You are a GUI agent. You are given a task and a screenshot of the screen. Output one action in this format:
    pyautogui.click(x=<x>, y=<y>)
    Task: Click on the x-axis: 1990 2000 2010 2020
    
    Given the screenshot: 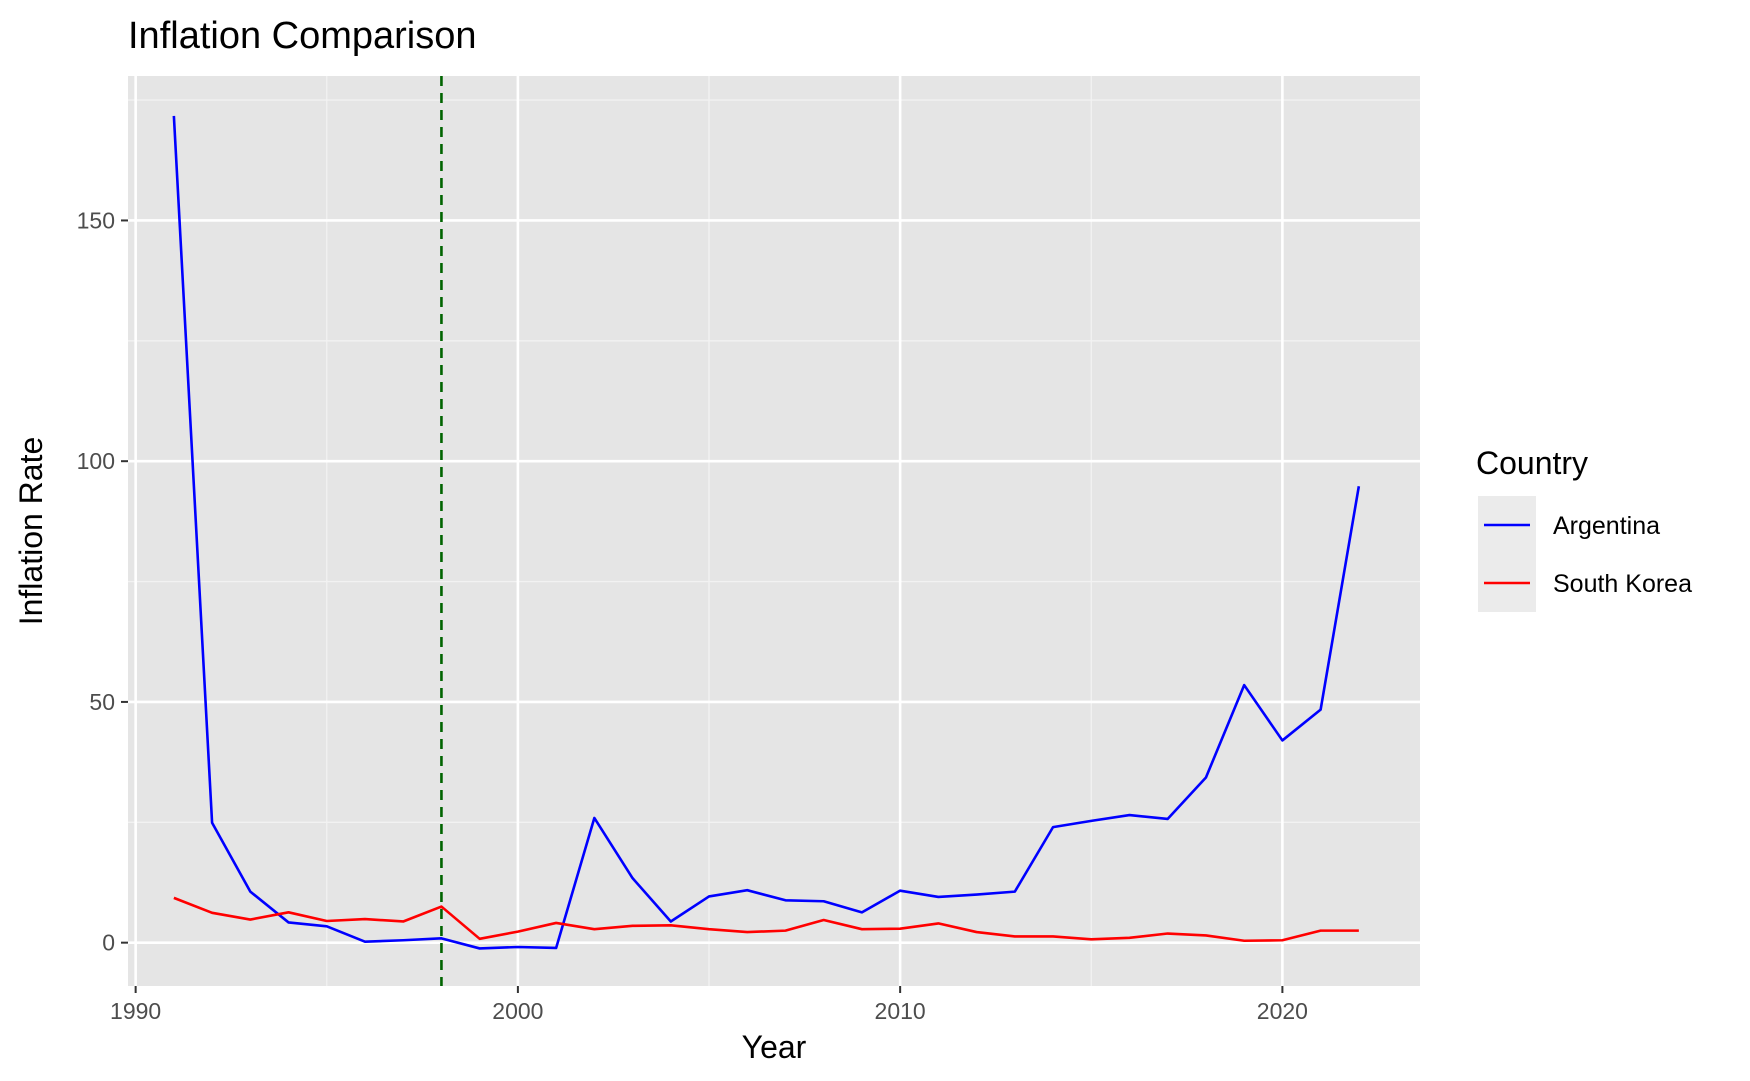 What is the action you would take?
    pyautogui.click(x=709, y=1005)
    